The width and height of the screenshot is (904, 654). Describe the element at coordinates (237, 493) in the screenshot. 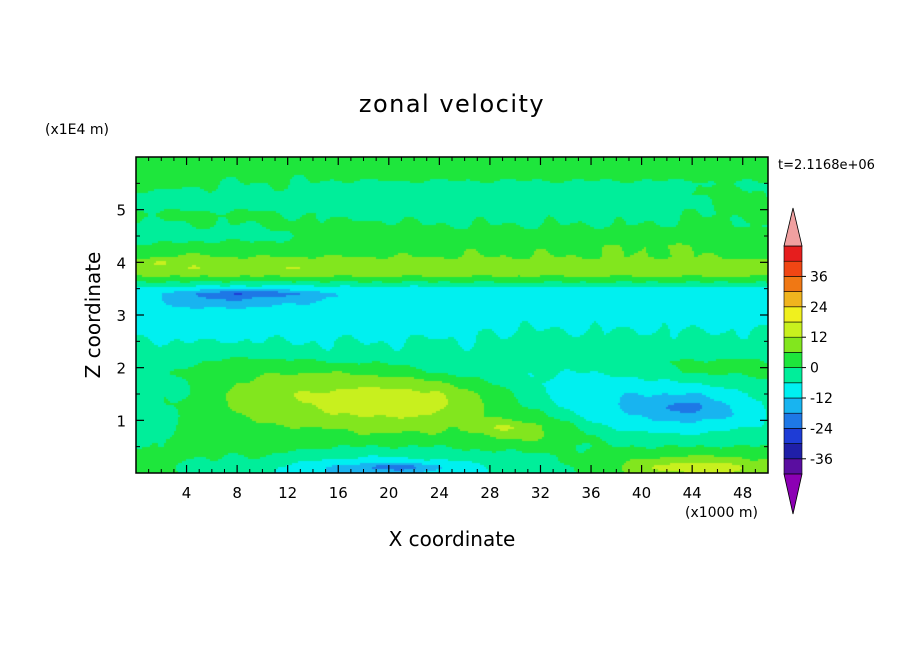

I see `x-tick-label: 8` at that location.